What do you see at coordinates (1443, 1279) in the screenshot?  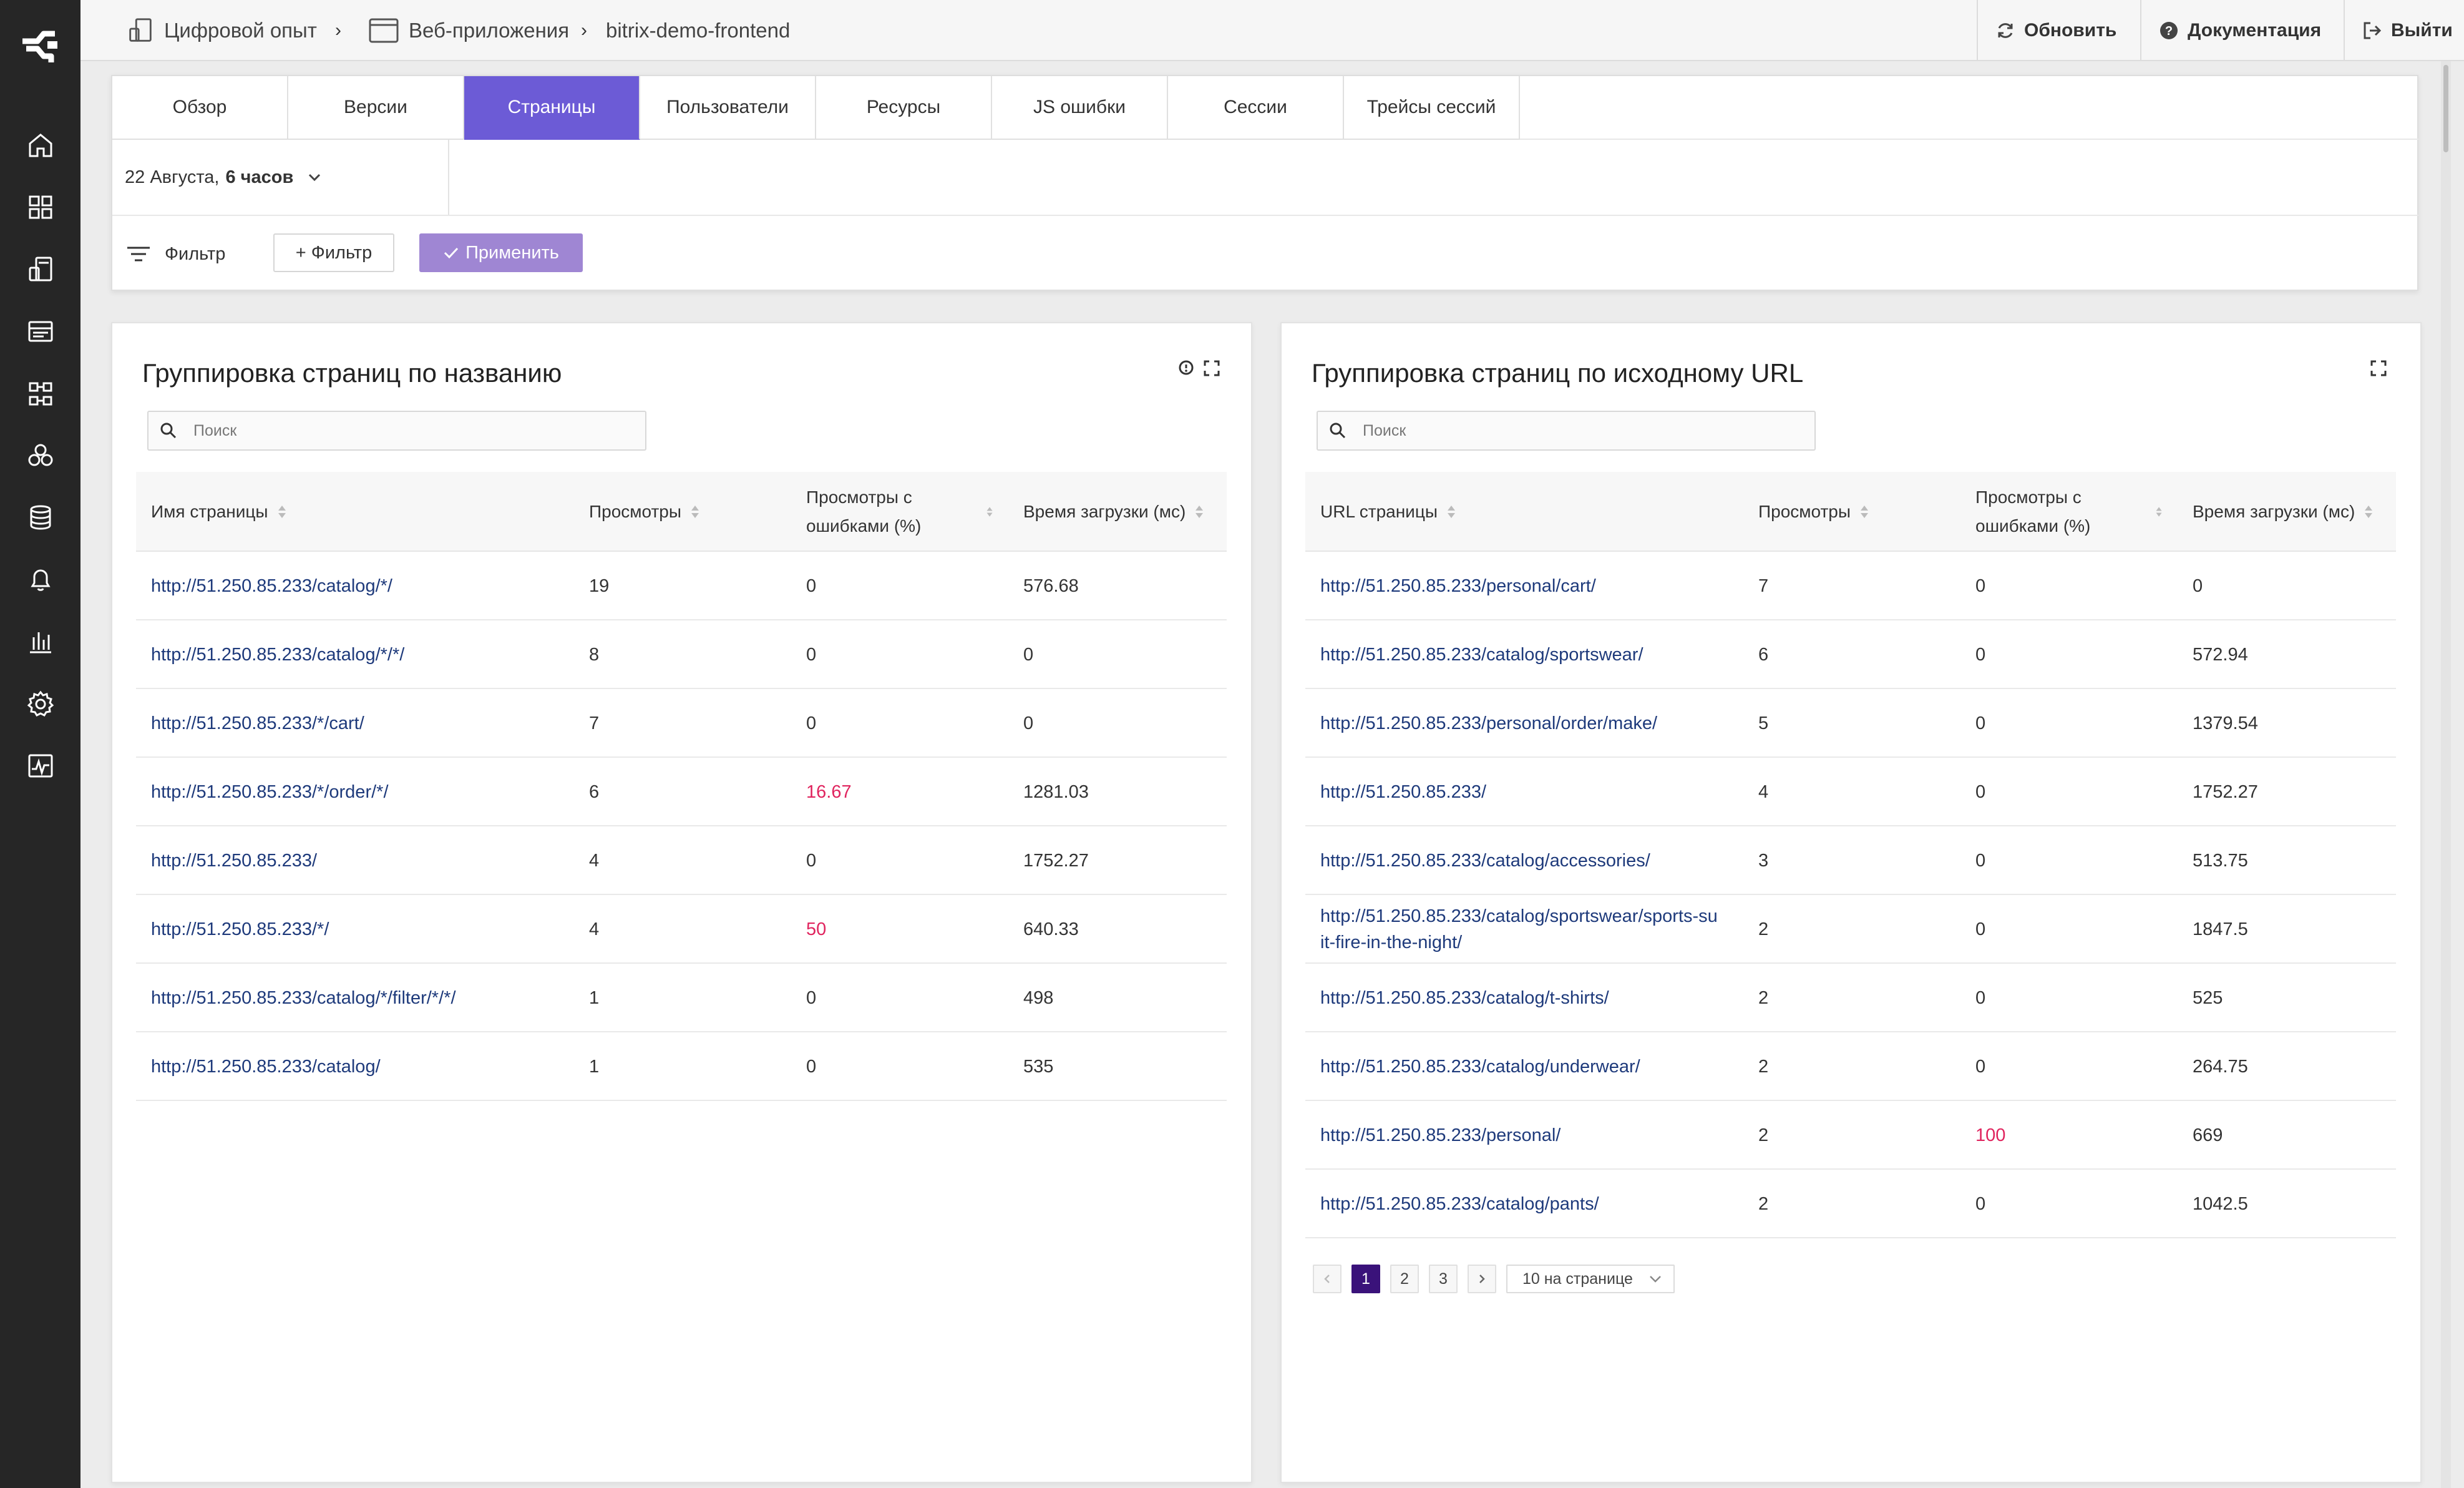 I see `page-button: 3` at bounding box center [1443, 1279].